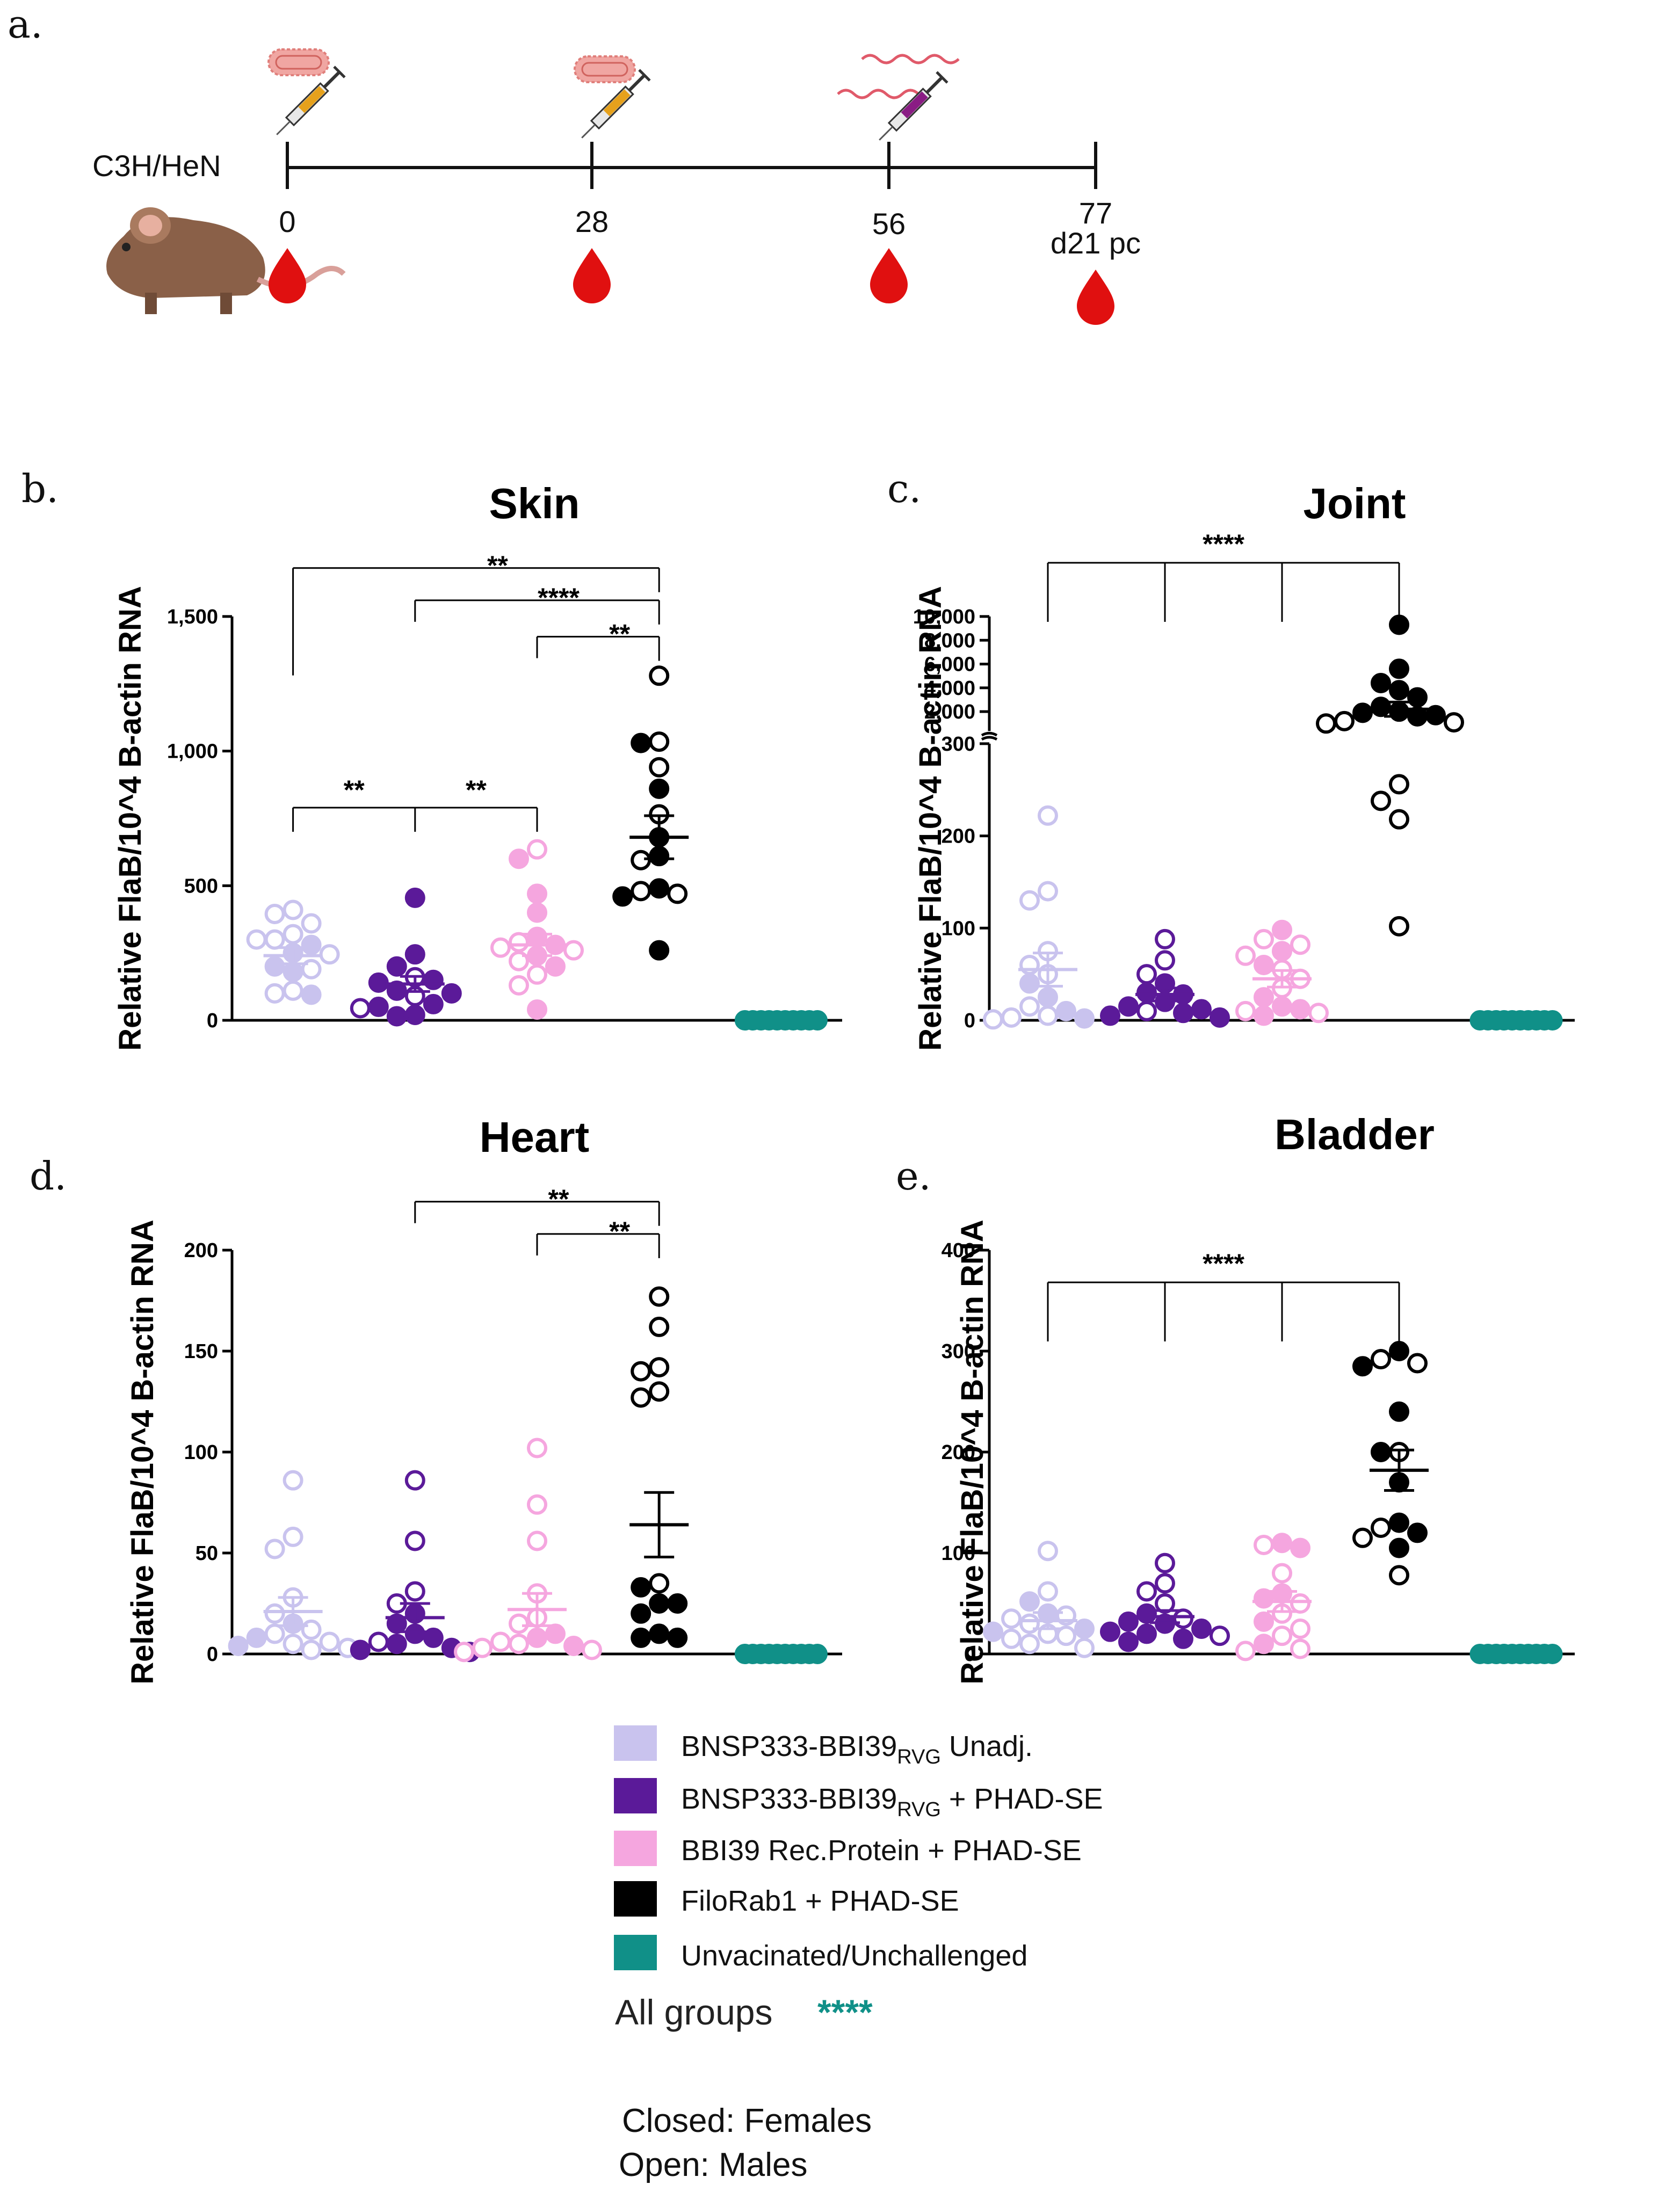 This screenshot has height=2206, width=1680. I want to click on blood-drop-icon-day56, so click(889, 276).